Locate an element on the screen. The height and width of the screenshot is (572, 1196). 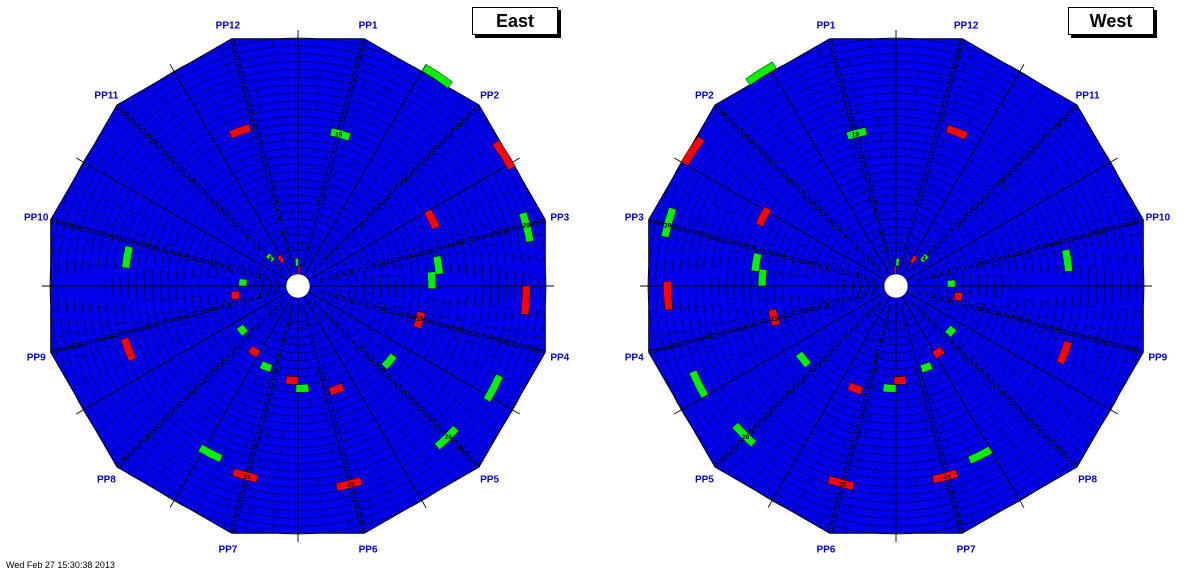
ring-number: 31 is located at coordinates (233, 530).